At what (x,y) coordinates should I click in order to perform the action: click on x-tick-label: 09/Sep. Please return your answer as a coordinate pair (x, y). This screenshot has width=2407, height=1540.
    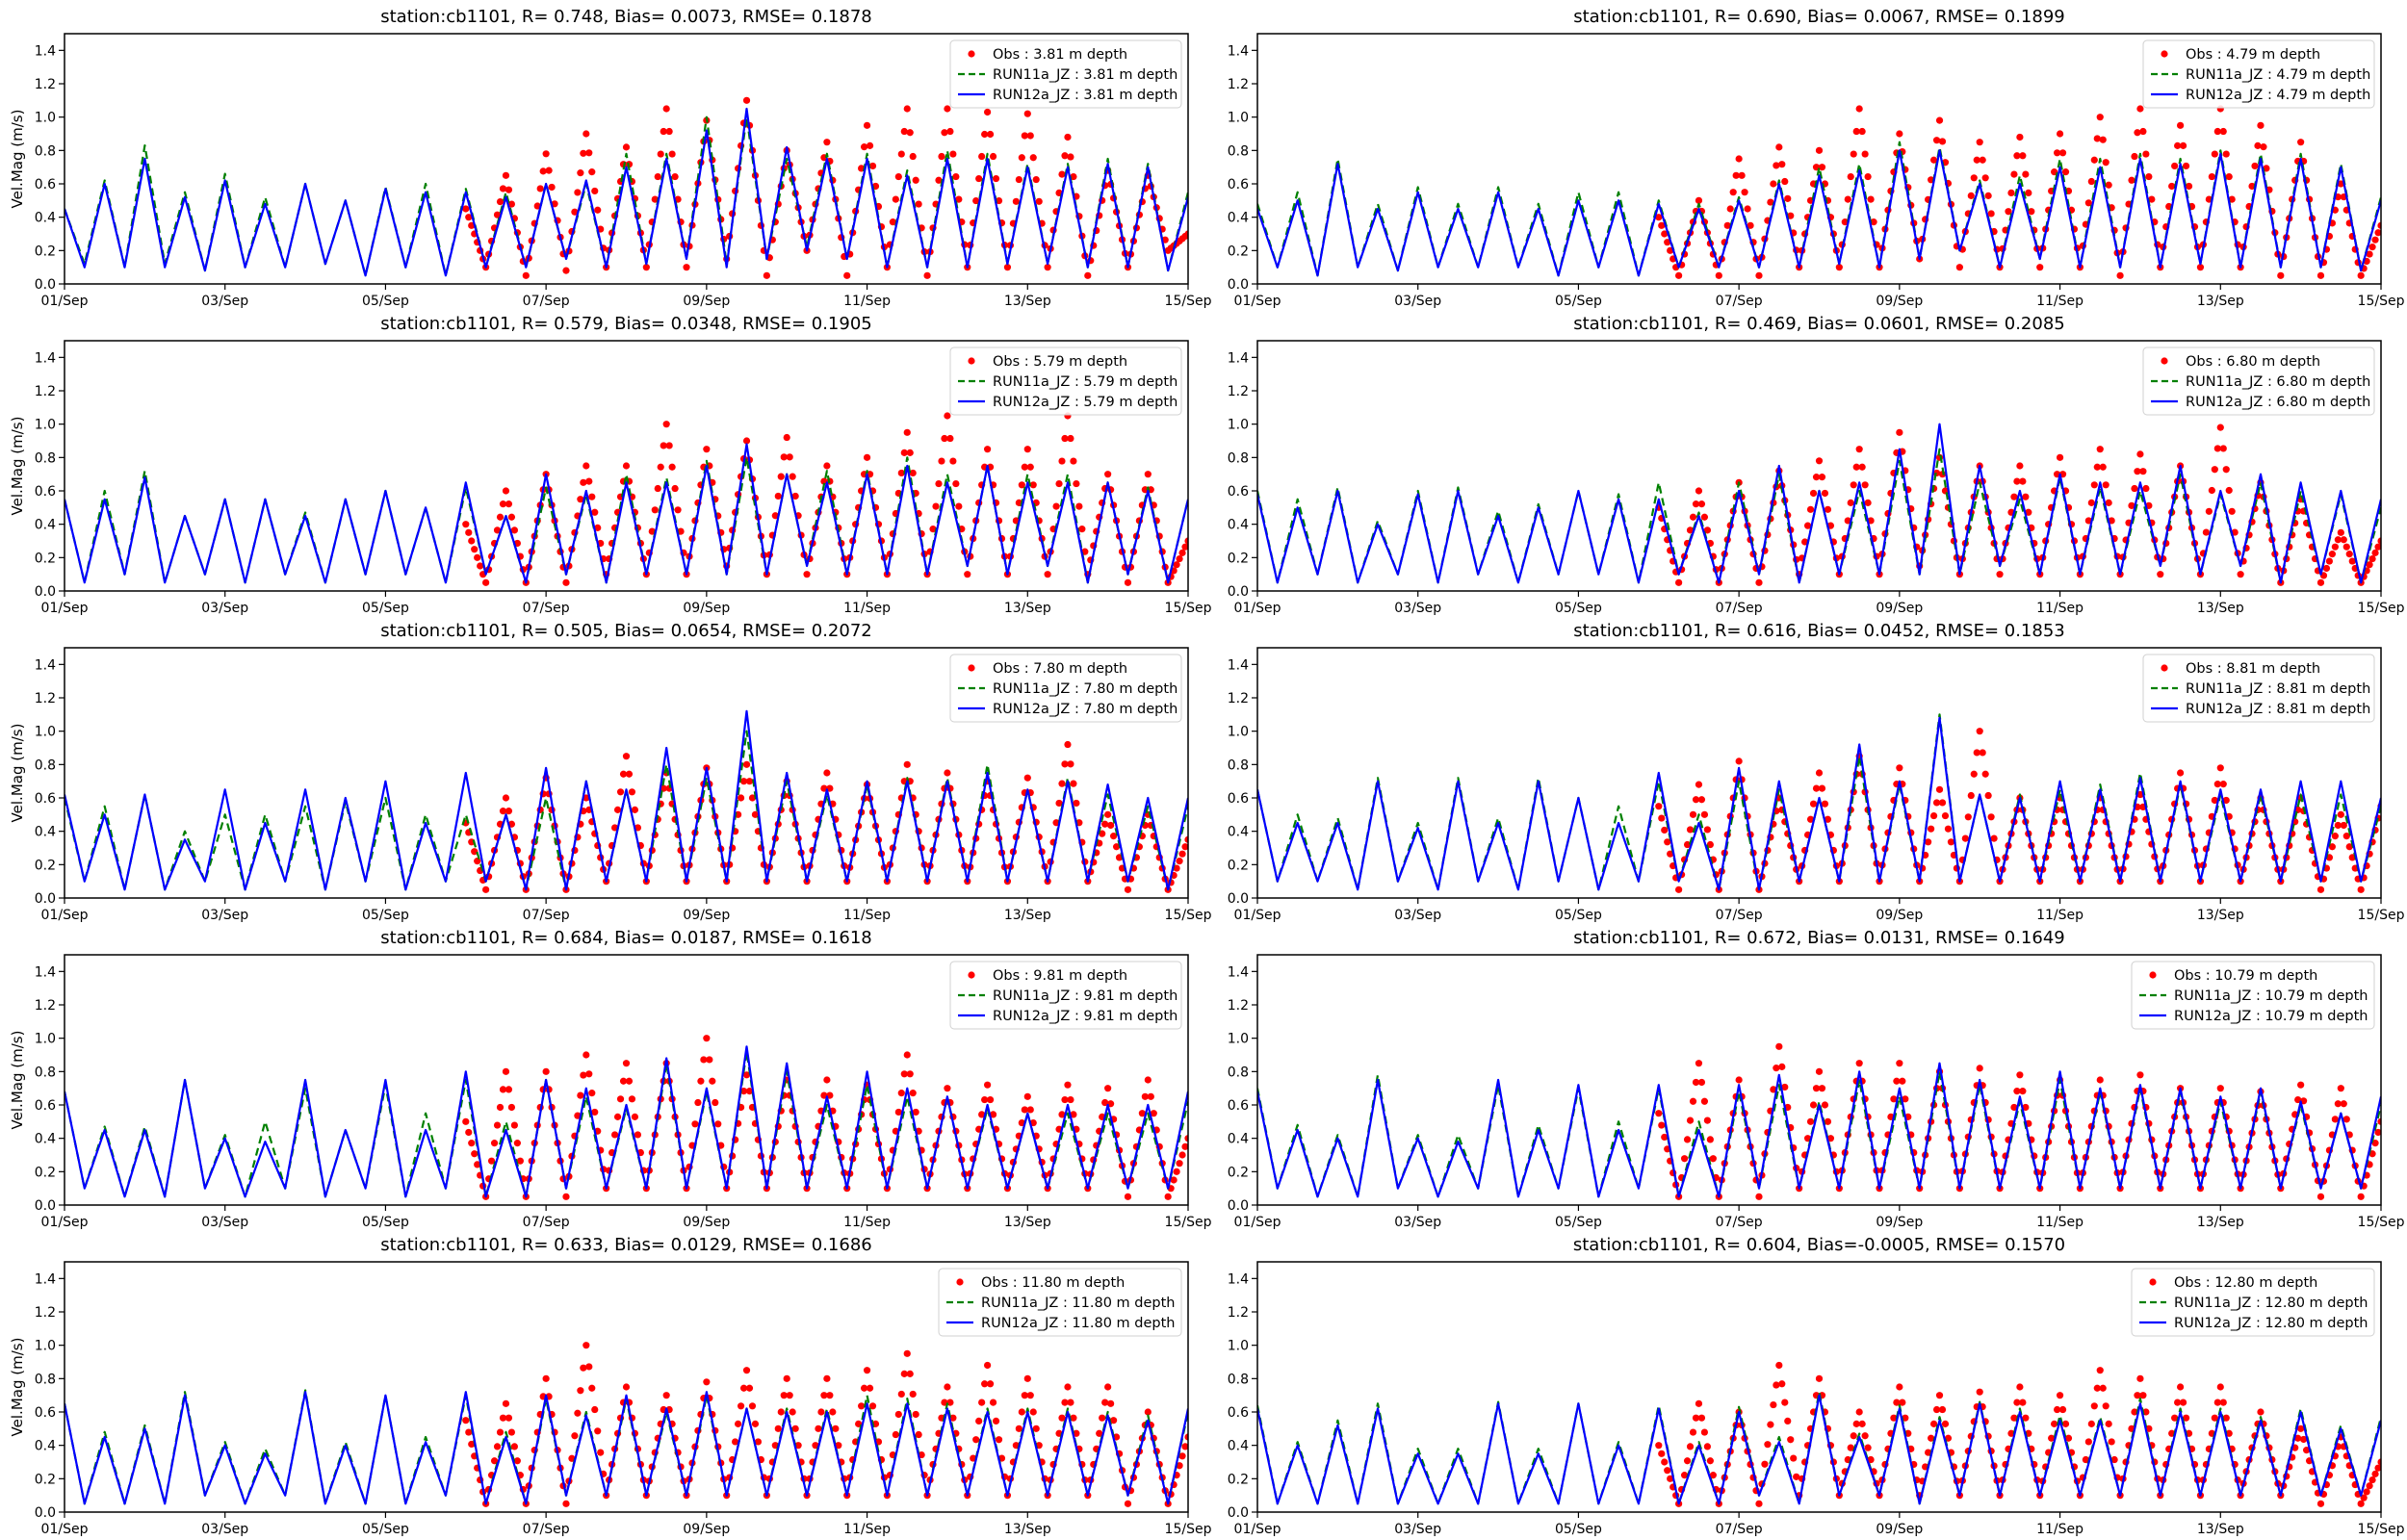
    Looking at the image, I should click on (706, 1222).